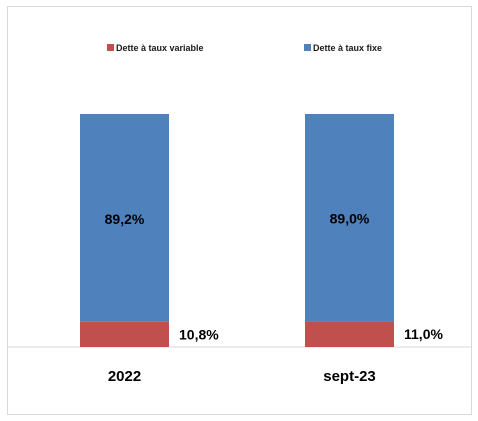 This screenshot has height=421, width=478. Describe the element at coordinates (347, 48) in the screenshot. I see `legend-label-fixed: Dette à taux fixe` at that location.